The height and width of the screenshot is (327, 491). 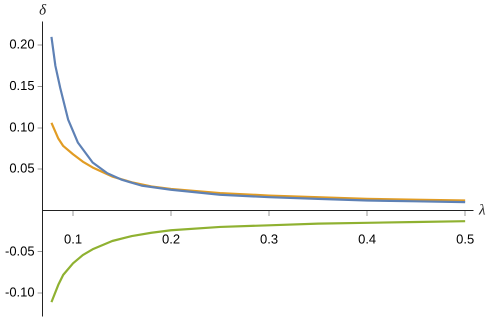 What do you see at coordinates (19, 250) in the screenshot?
I see `y-tick-label: -0.05` at bounding box center [19, 250].